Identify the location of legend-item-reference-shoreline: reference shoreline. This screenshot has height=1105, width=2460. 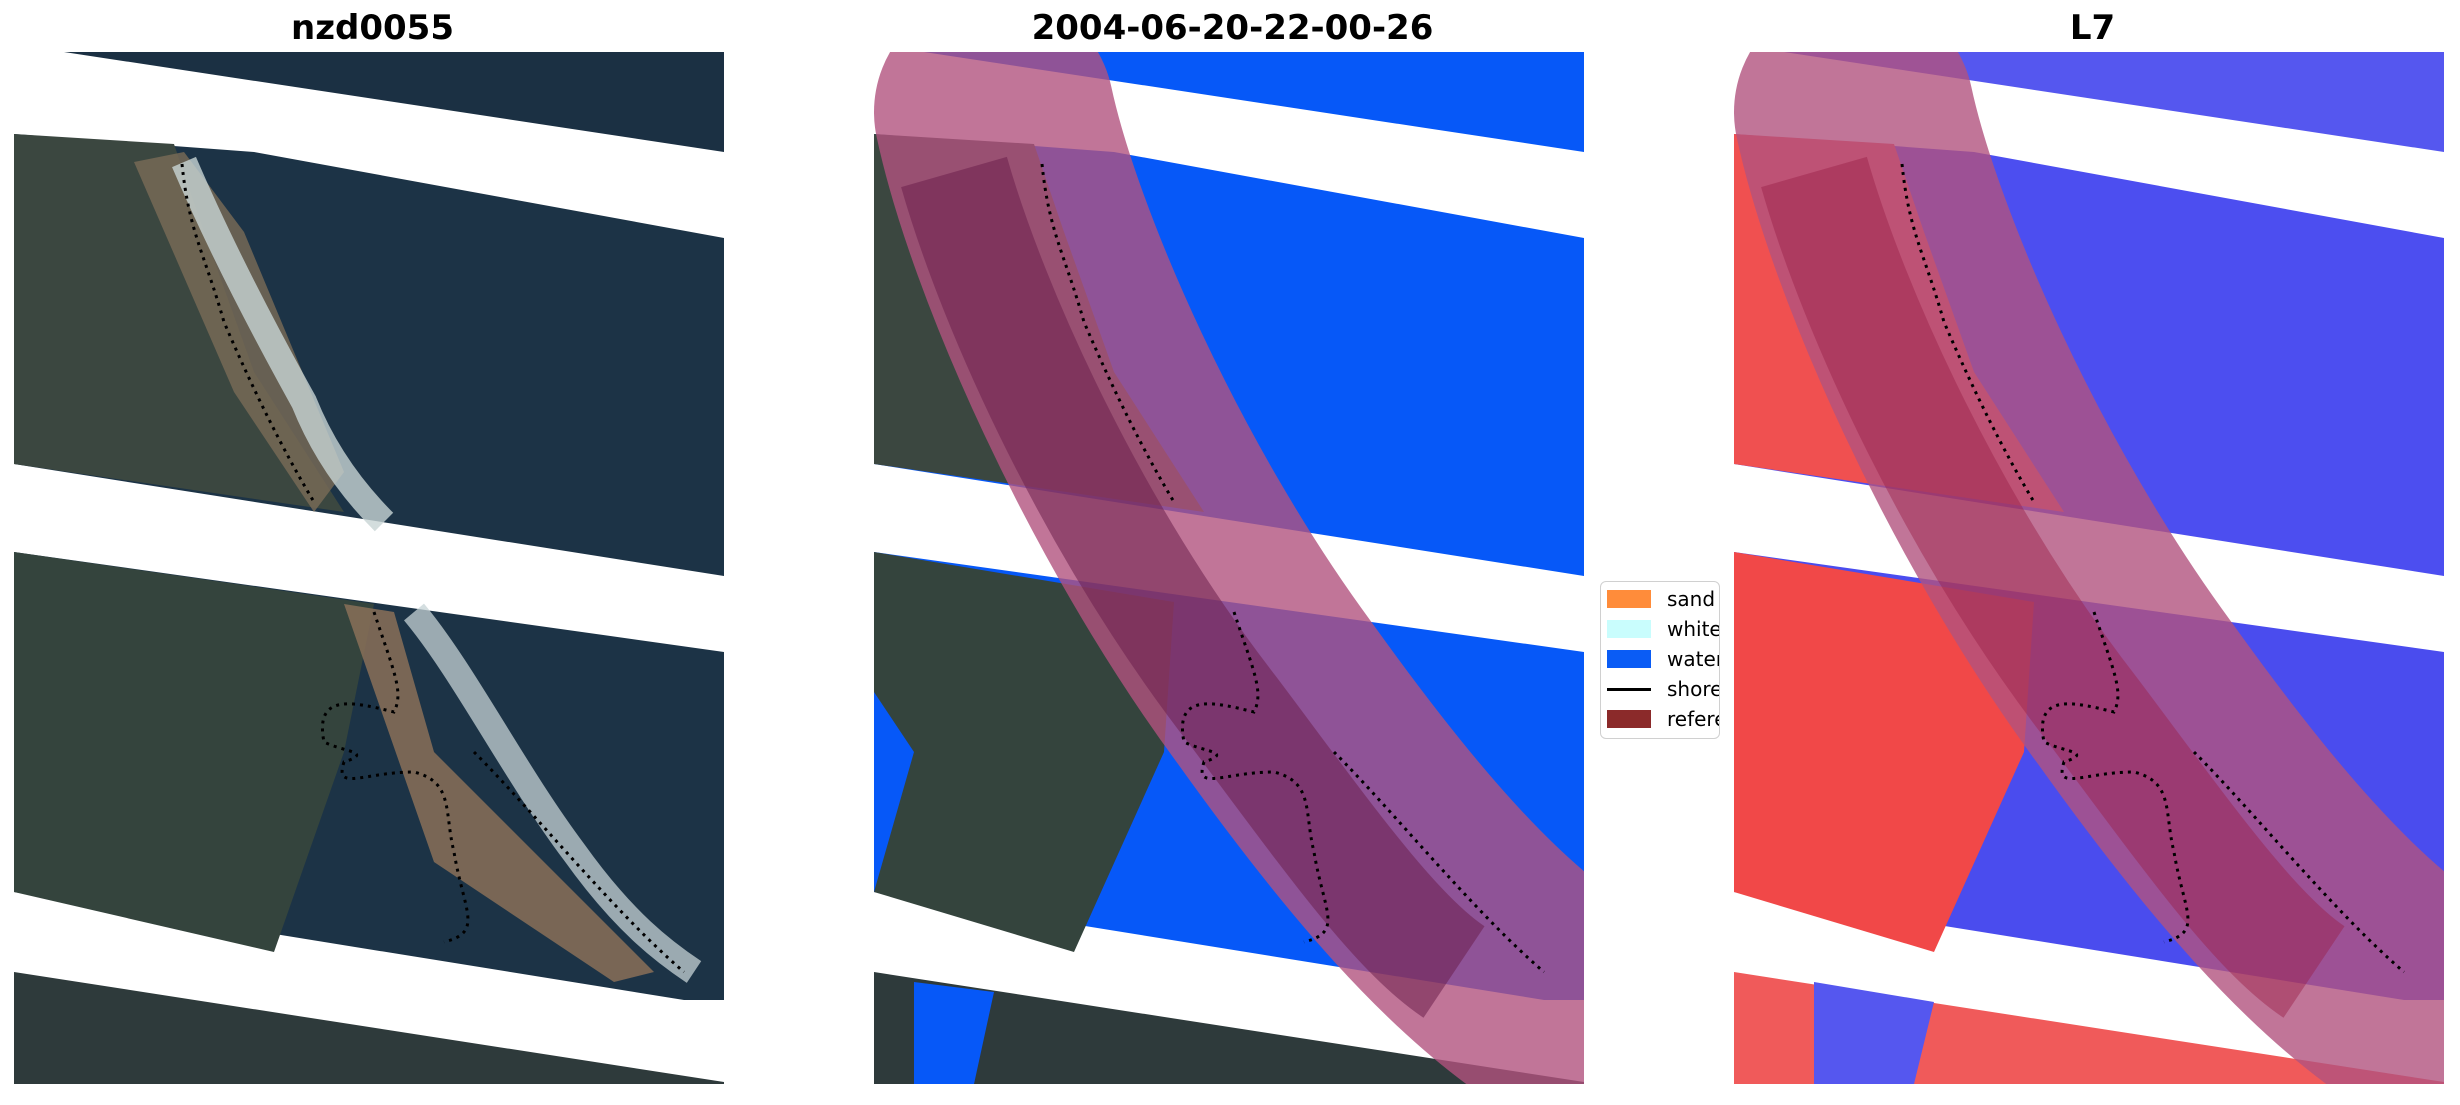
(1660, 719).